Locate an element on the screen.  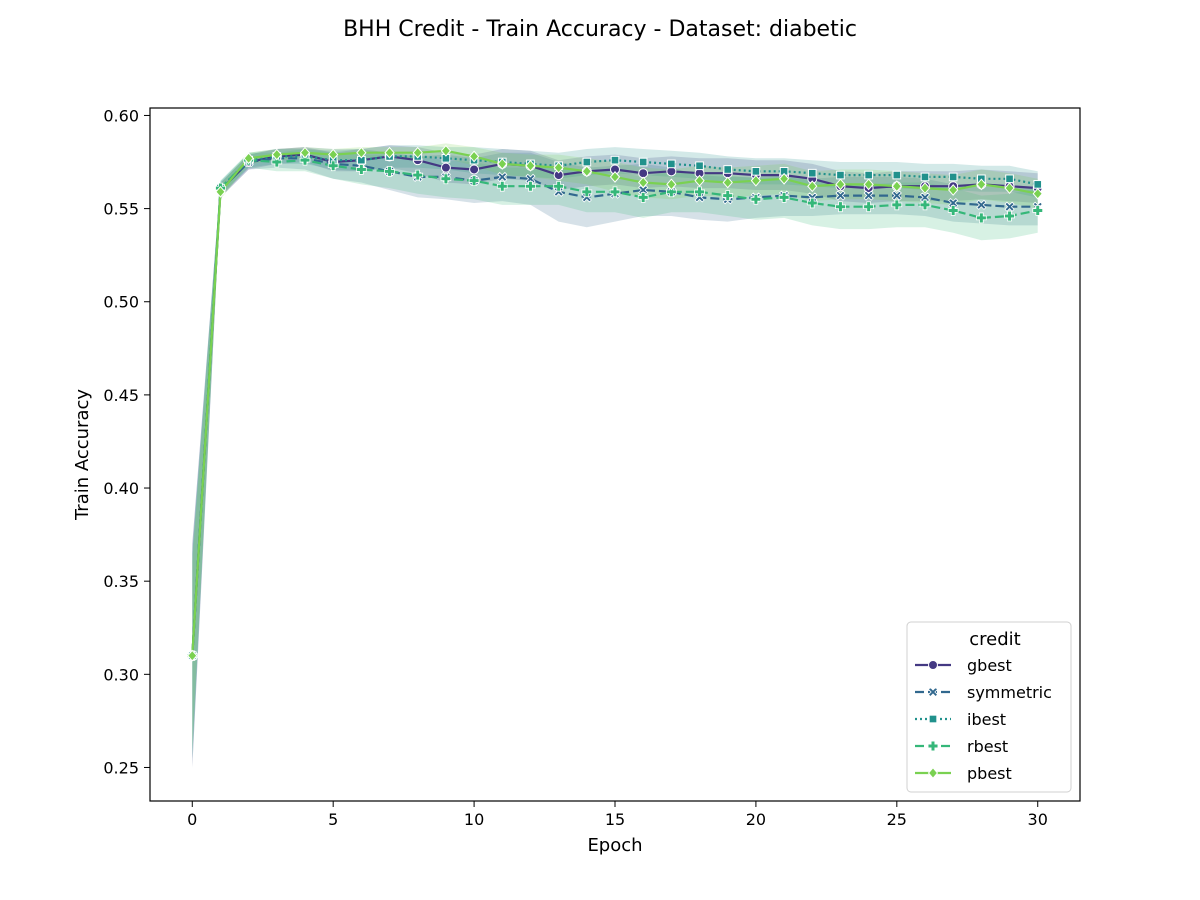
legend-label-symmetric: symmetric is located at coordinates (1009, 692).